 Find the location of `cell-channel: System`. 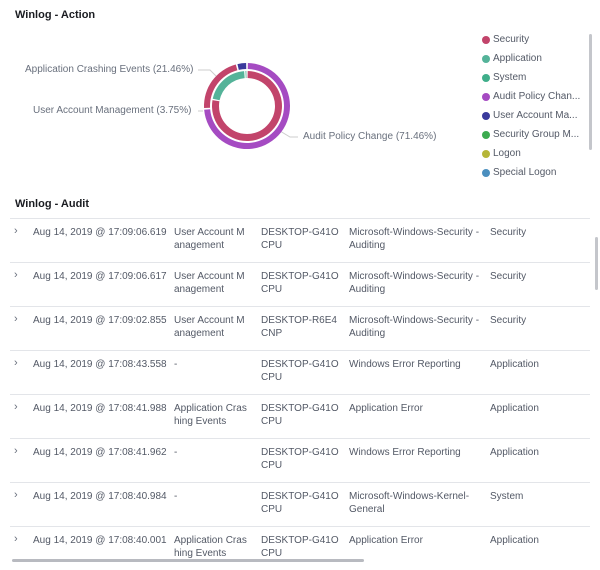

cell-channel: System is located at coordinates (507, 496).